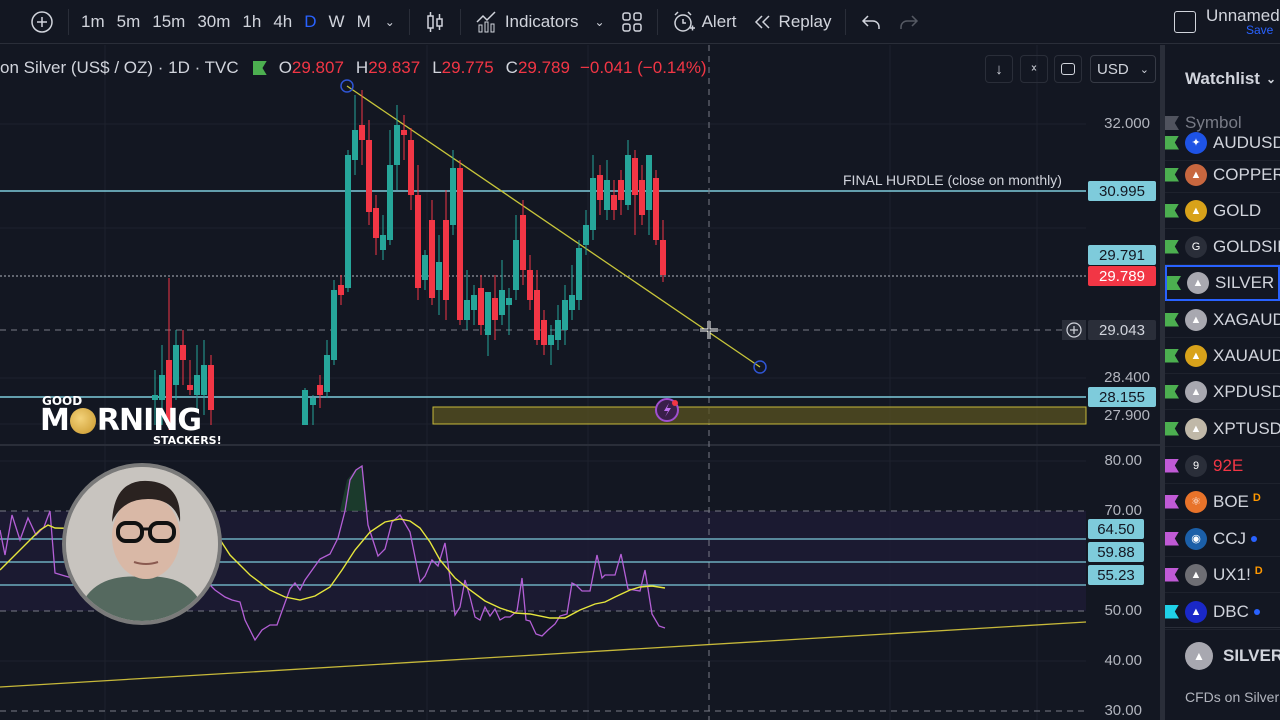 The width and height of the screenshot is (1280, 720). What do you see at coordinates (553, 226) in the screenshot?
I see `trendline` at bounding box center [553, 226].